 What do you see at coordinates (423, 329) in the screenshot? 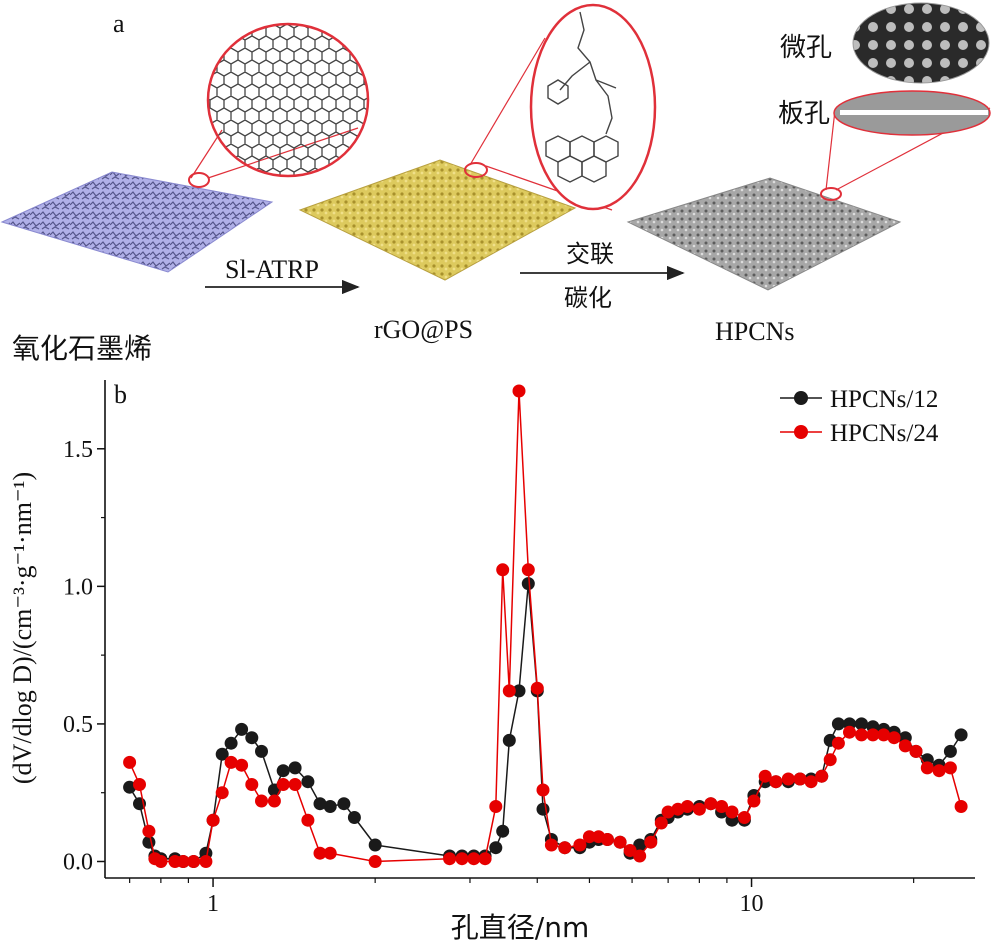
I see `rgo-ps-label: rGO@PS` at bounding box center [423, 329].